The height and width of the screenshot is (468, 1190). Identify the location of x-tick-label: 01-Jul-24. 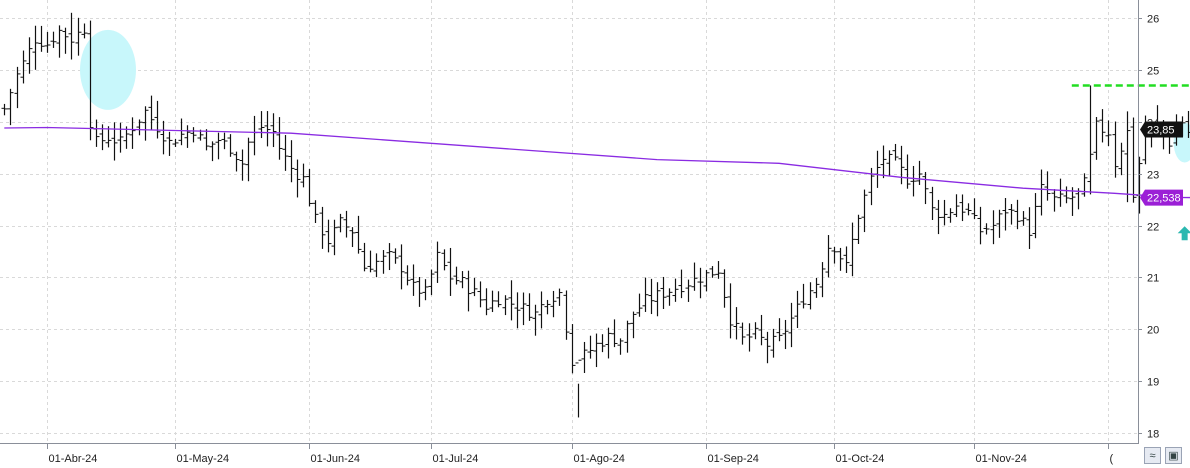
(456, 459).